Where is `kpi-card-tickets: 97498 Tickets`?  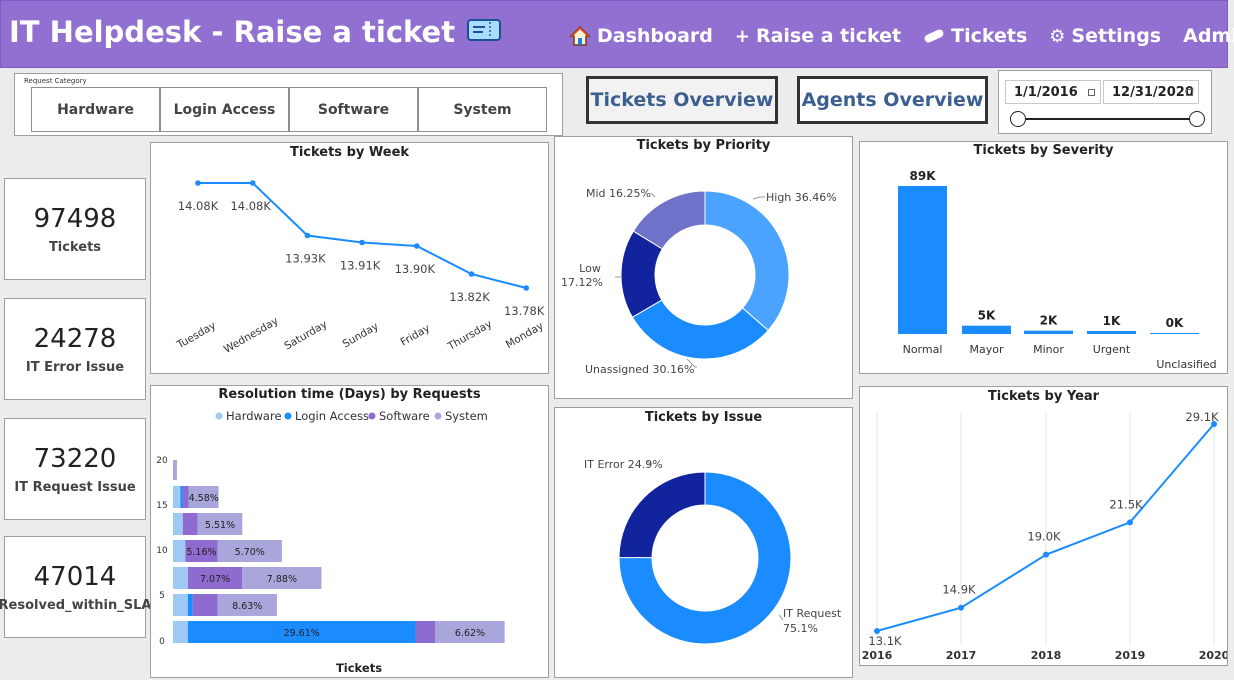 kpi-card-tickets: 97498 Tickets is located at coordinates (75, 229).